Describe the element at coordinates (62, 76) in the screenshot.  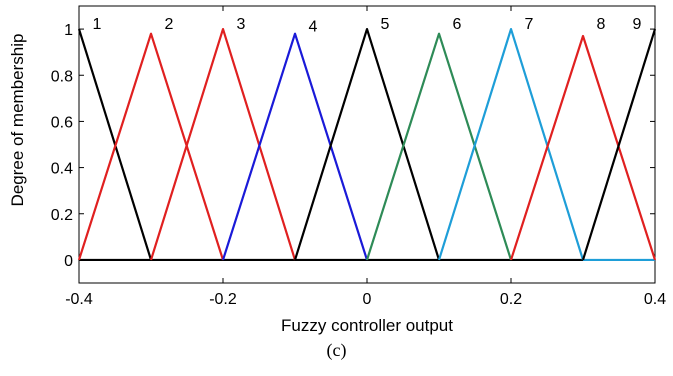
I see `y-tick-label: 0.8` at that location.